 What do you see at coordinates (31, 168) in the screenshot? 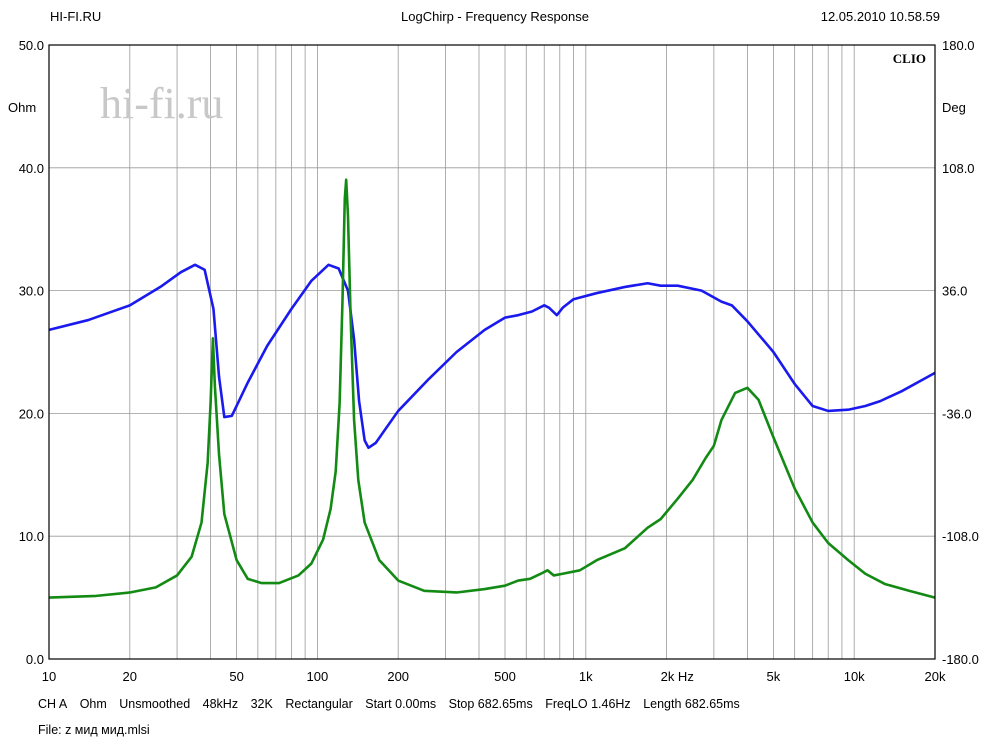
I see `left-axis-tick-label: 40.0` at bounding box center [31, 168].